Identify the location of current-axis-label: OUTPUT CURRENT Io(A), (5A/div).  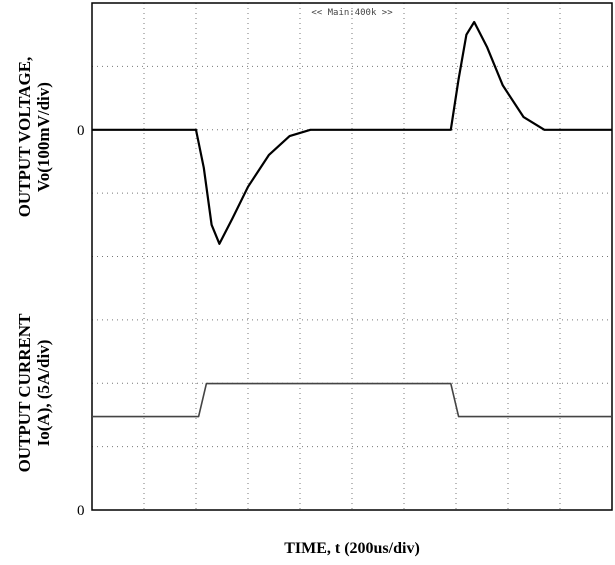
(34, 393).